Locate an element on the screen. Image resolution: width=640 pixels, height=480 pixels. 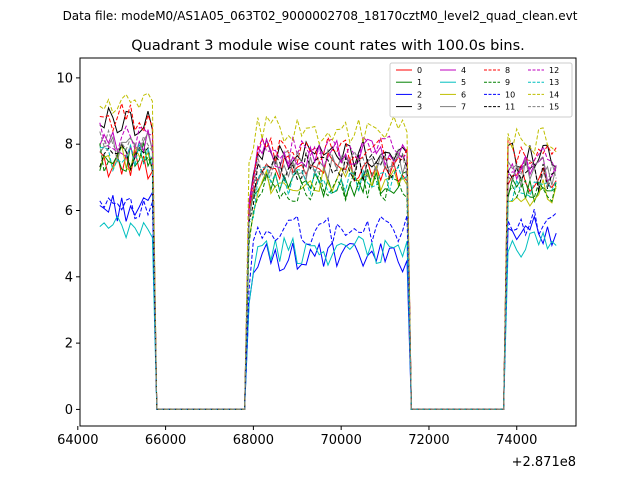
legend-label-5: 5 is located at coordinates (463, 82).